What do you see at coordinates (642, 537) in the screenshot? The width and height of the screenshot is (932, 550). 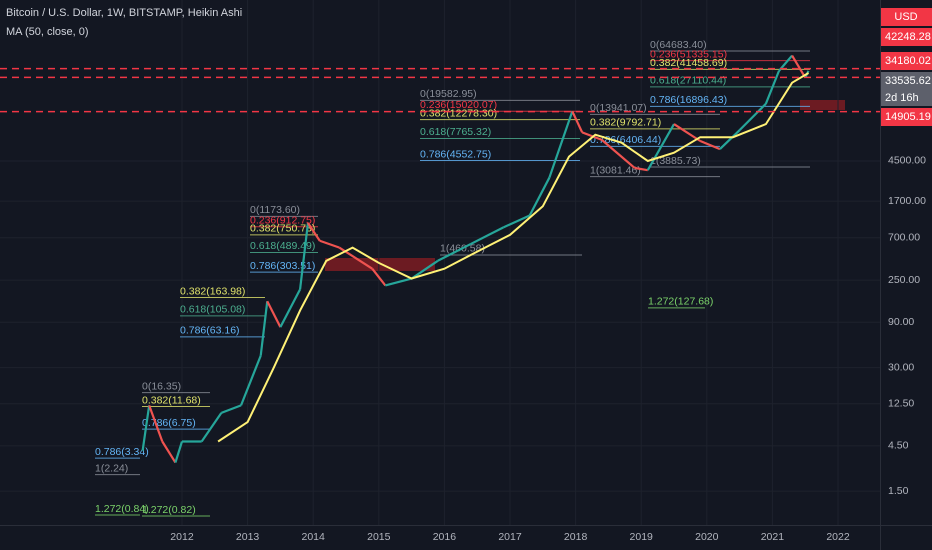 I see `x-tick-label: 2019` at bounding box center [642, 537].